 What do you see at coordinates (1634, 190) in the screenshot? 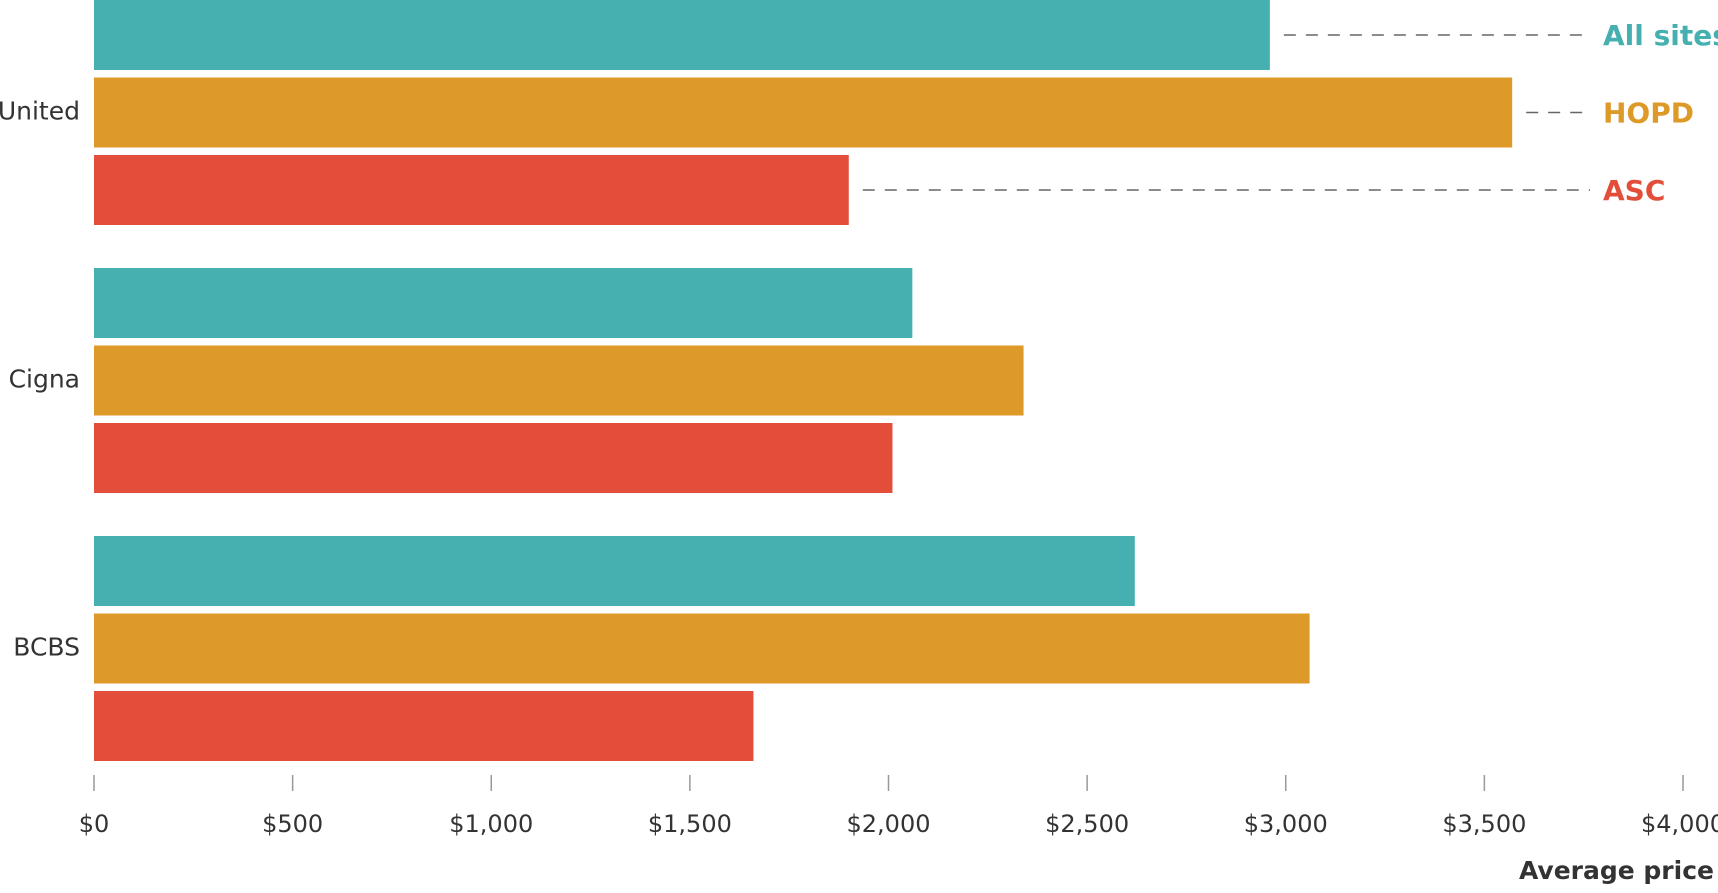
I see `legend-label: ASC` at bounding box center [1634, 190].